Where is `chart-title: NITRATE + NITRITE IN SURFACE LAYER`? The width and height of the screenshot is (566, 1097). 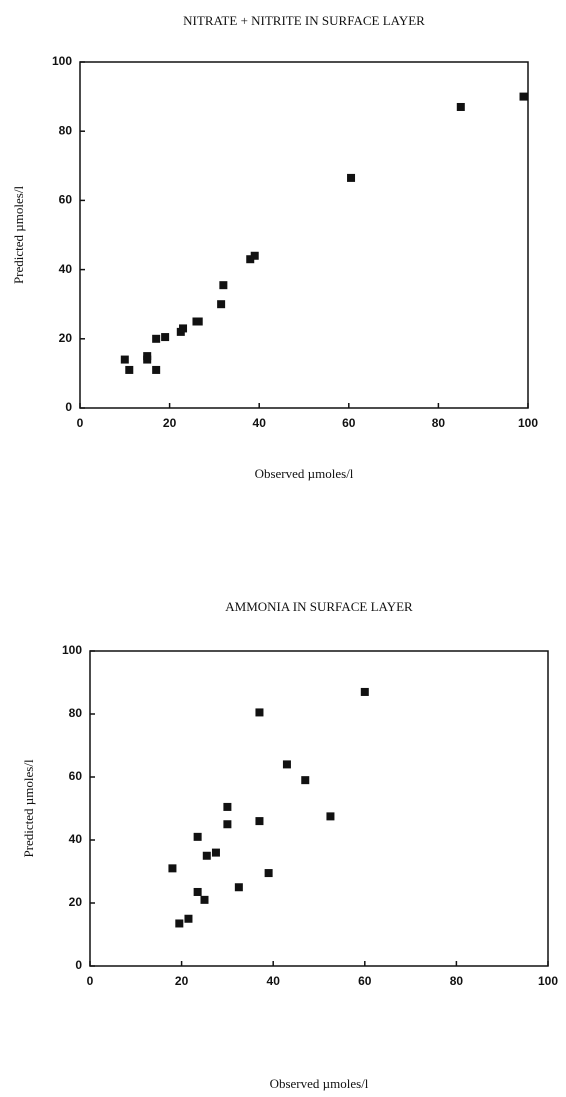
chart-title: NITRATE + NITRITE IN SURFACE LAYER is located at coordinates (304, 20).